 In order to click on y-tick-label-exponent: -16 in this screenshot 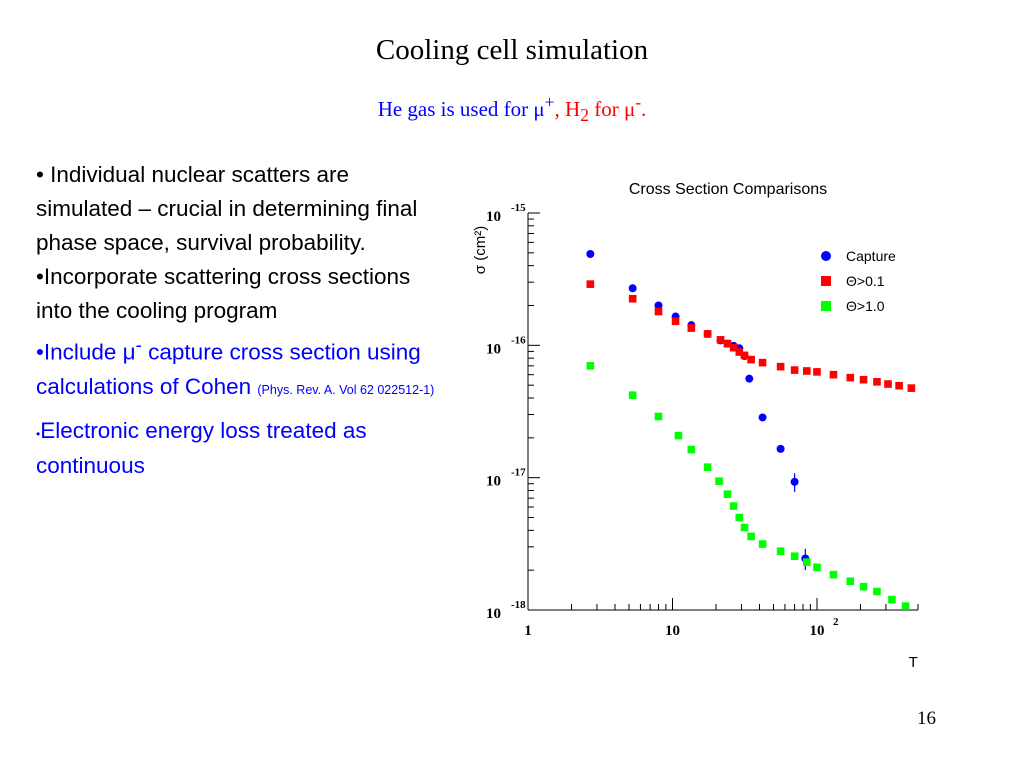, I will do `click(518, 340)`.